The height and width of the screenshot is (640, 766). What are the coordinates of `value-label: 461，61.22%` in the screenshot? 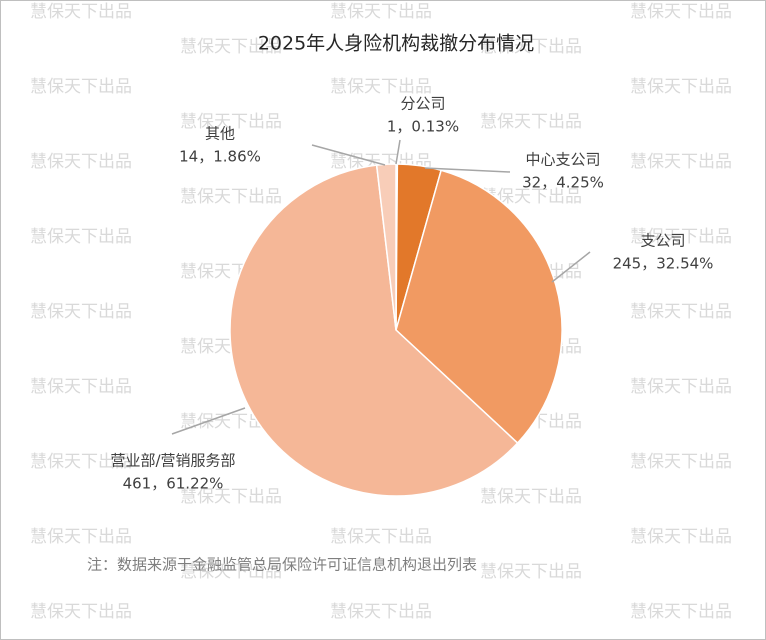 It's located at (173, 484).